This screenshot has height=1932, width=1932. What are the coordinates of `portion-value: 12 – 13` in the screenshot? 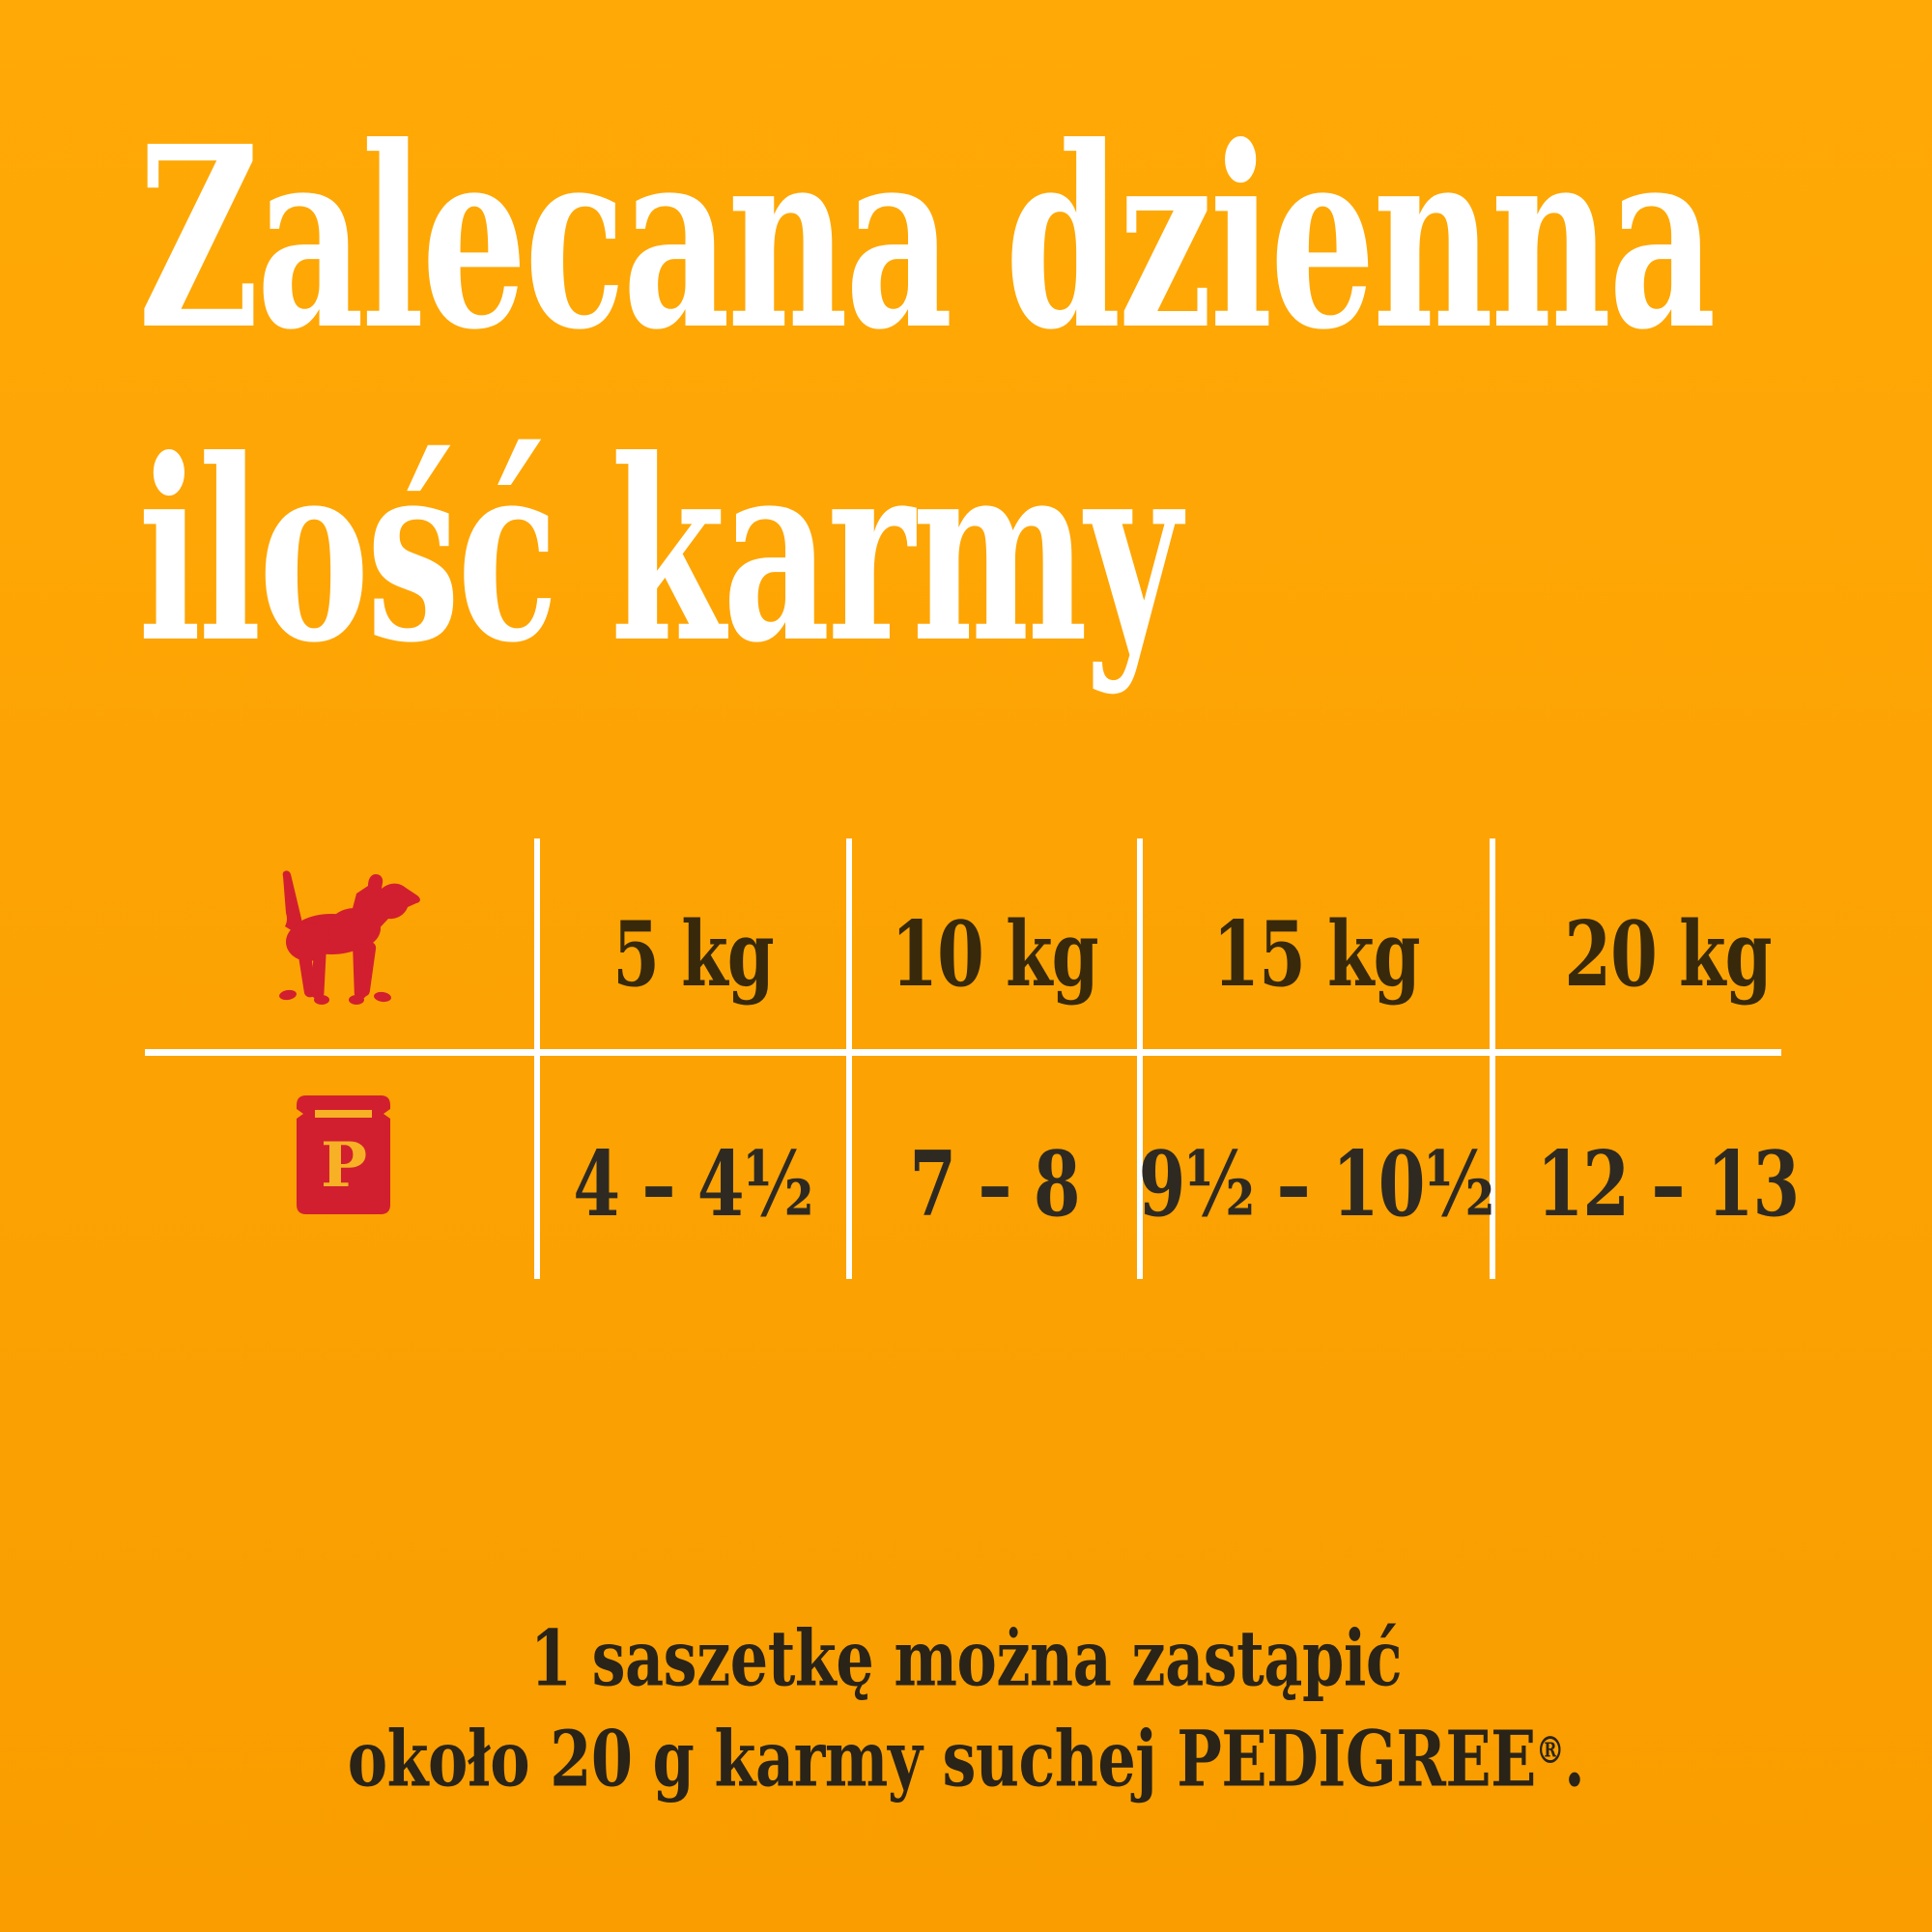 It's located at (1668, 1183).